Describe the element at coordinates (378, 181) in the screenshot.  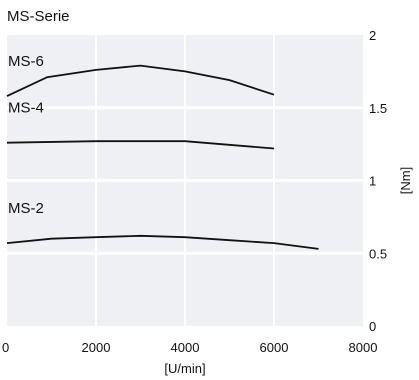
I see `y-tick-labels: 0 0.5 1 1.5 2` at that location.